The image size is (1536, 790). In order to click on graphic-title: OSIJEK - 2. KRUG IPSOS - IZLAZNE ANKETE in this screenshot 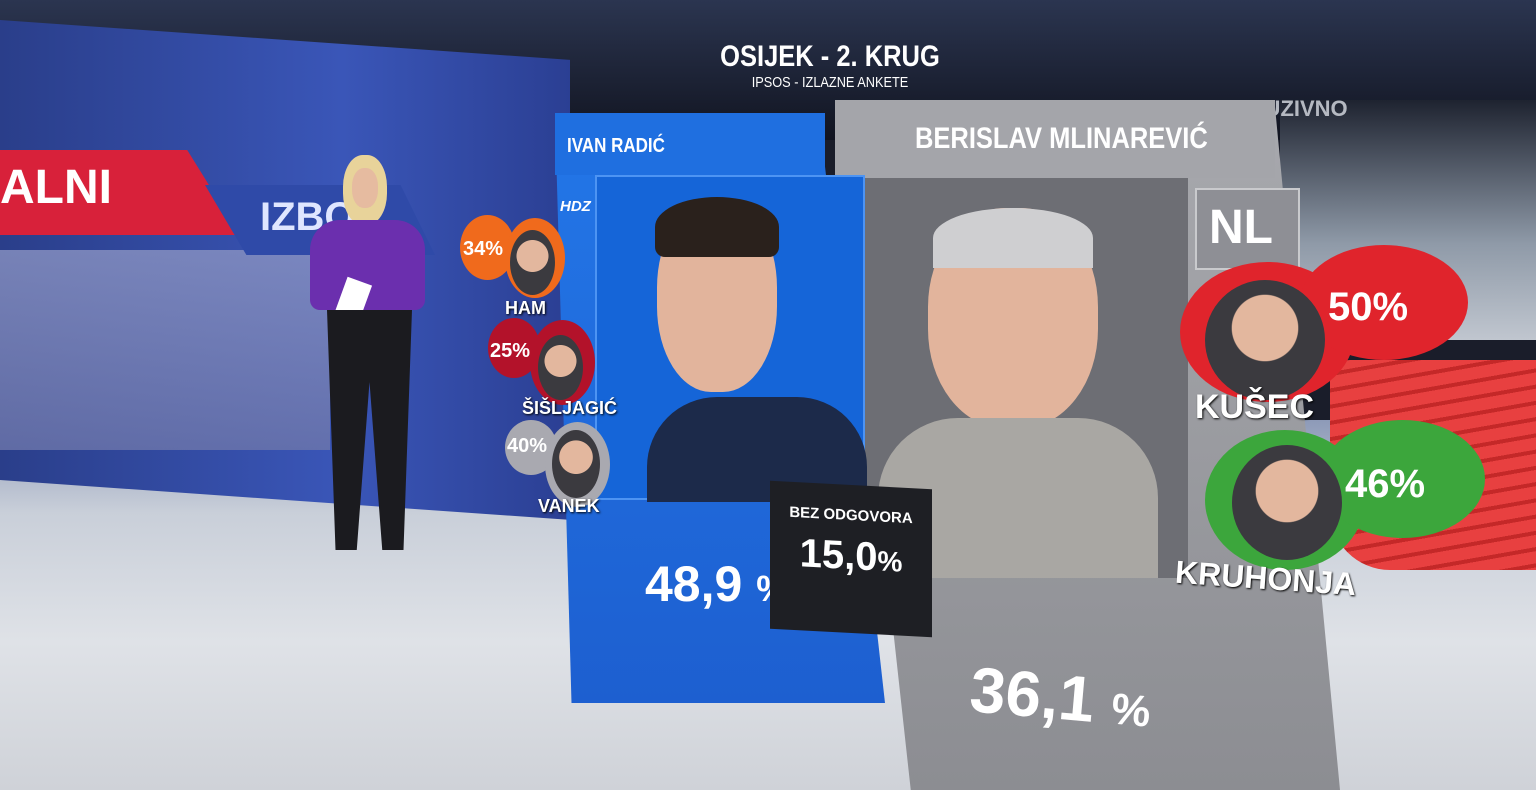, I will do `click(830, 65)`.